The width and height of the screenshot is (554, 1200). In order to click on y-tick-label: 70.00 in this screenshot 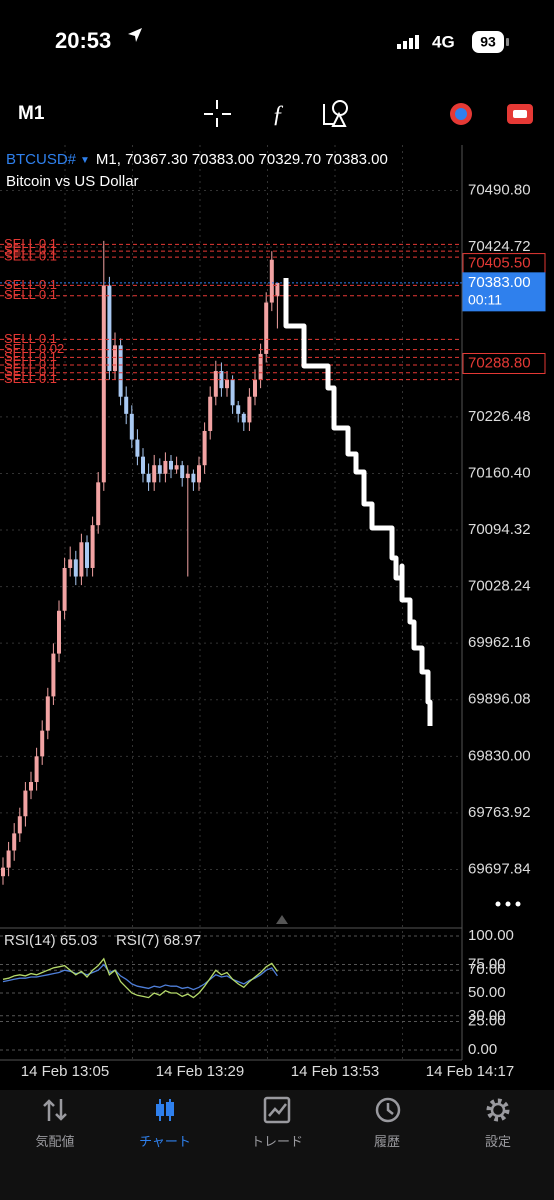, I will do `click(487, 969)`.